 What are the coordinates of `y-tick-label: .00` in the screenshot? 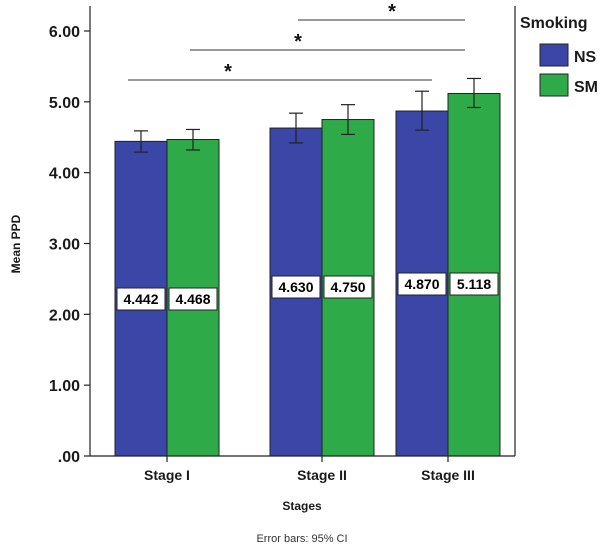 It's located at (69, 457).